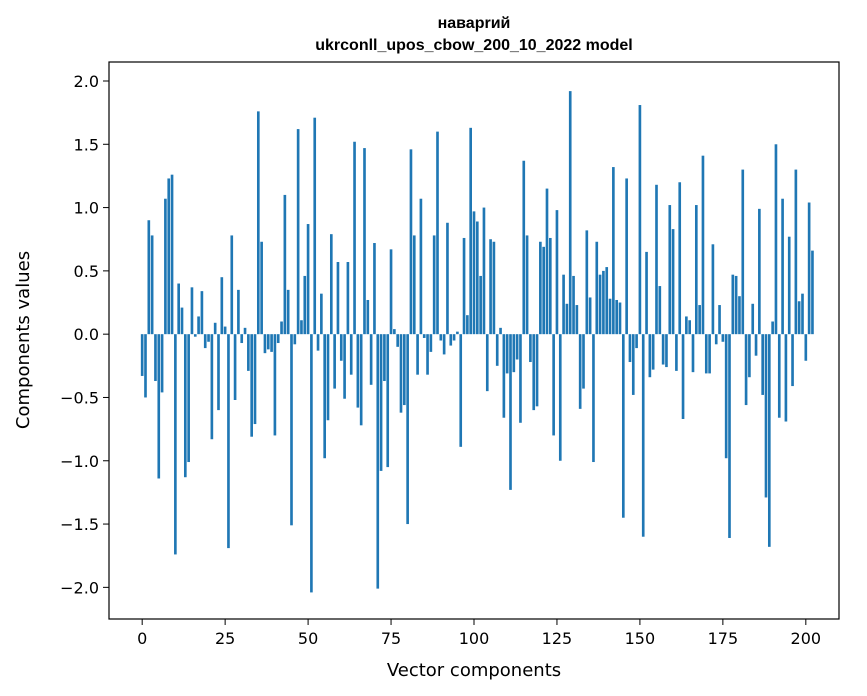 The width and height of the screenshot is (867, 696). What do you see at coordinates (308, 638) in the screenshot?
I see `x-tick-label: 50` at bounding box center [308, 638].